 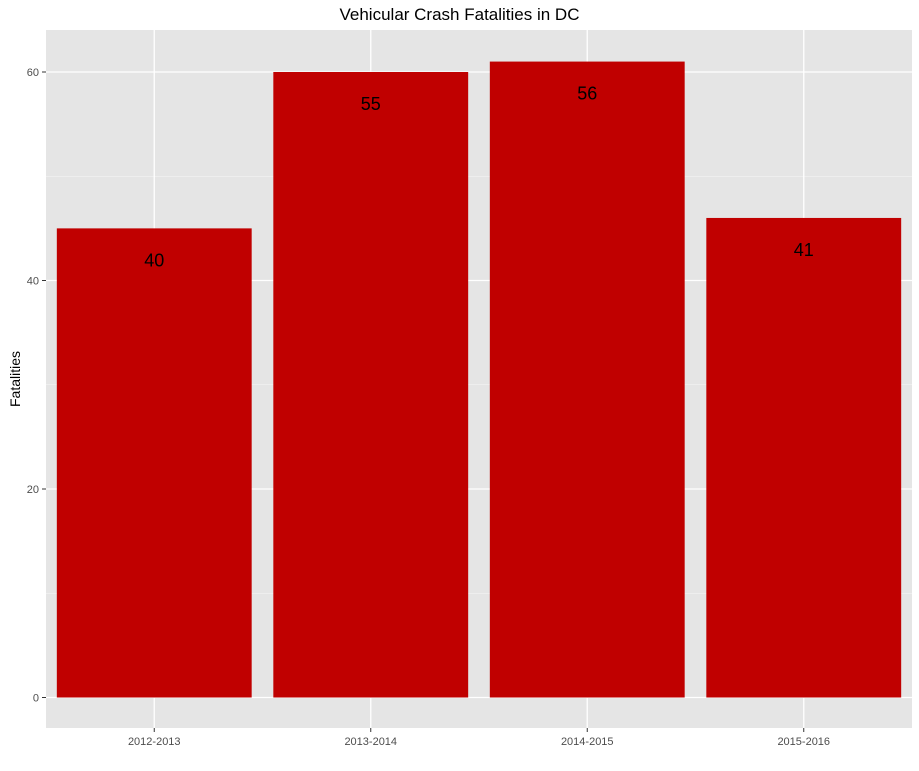 I want to click on y-axis: 0 20 40 60, so click(x=36, y=386).